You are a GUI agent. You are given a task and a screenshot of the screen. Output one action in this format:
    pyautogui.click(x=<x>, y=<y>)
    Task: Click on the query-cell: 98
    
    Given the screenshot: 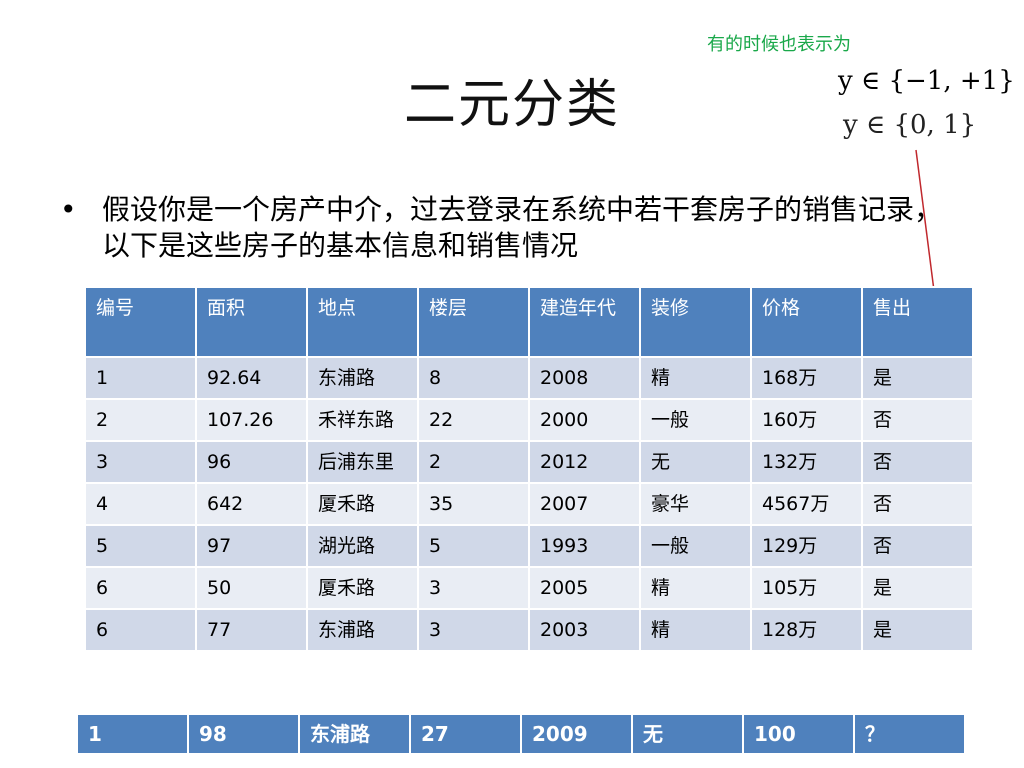 What is the action you would take?
    pyautogui.click(x=243, y=734)
    